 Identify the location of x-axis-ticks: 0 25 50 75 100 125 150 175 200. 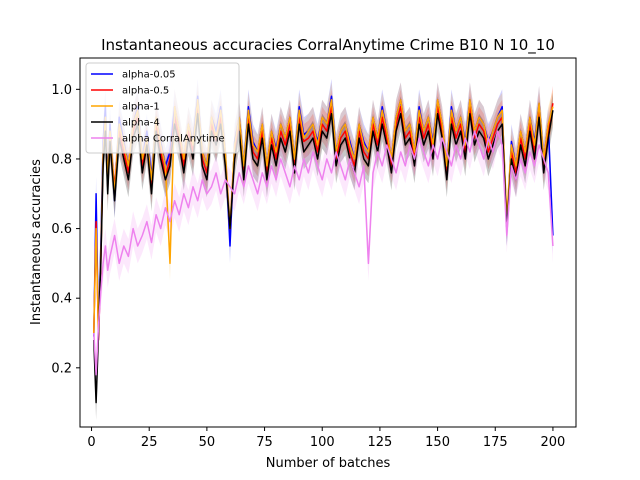
(326, 438).